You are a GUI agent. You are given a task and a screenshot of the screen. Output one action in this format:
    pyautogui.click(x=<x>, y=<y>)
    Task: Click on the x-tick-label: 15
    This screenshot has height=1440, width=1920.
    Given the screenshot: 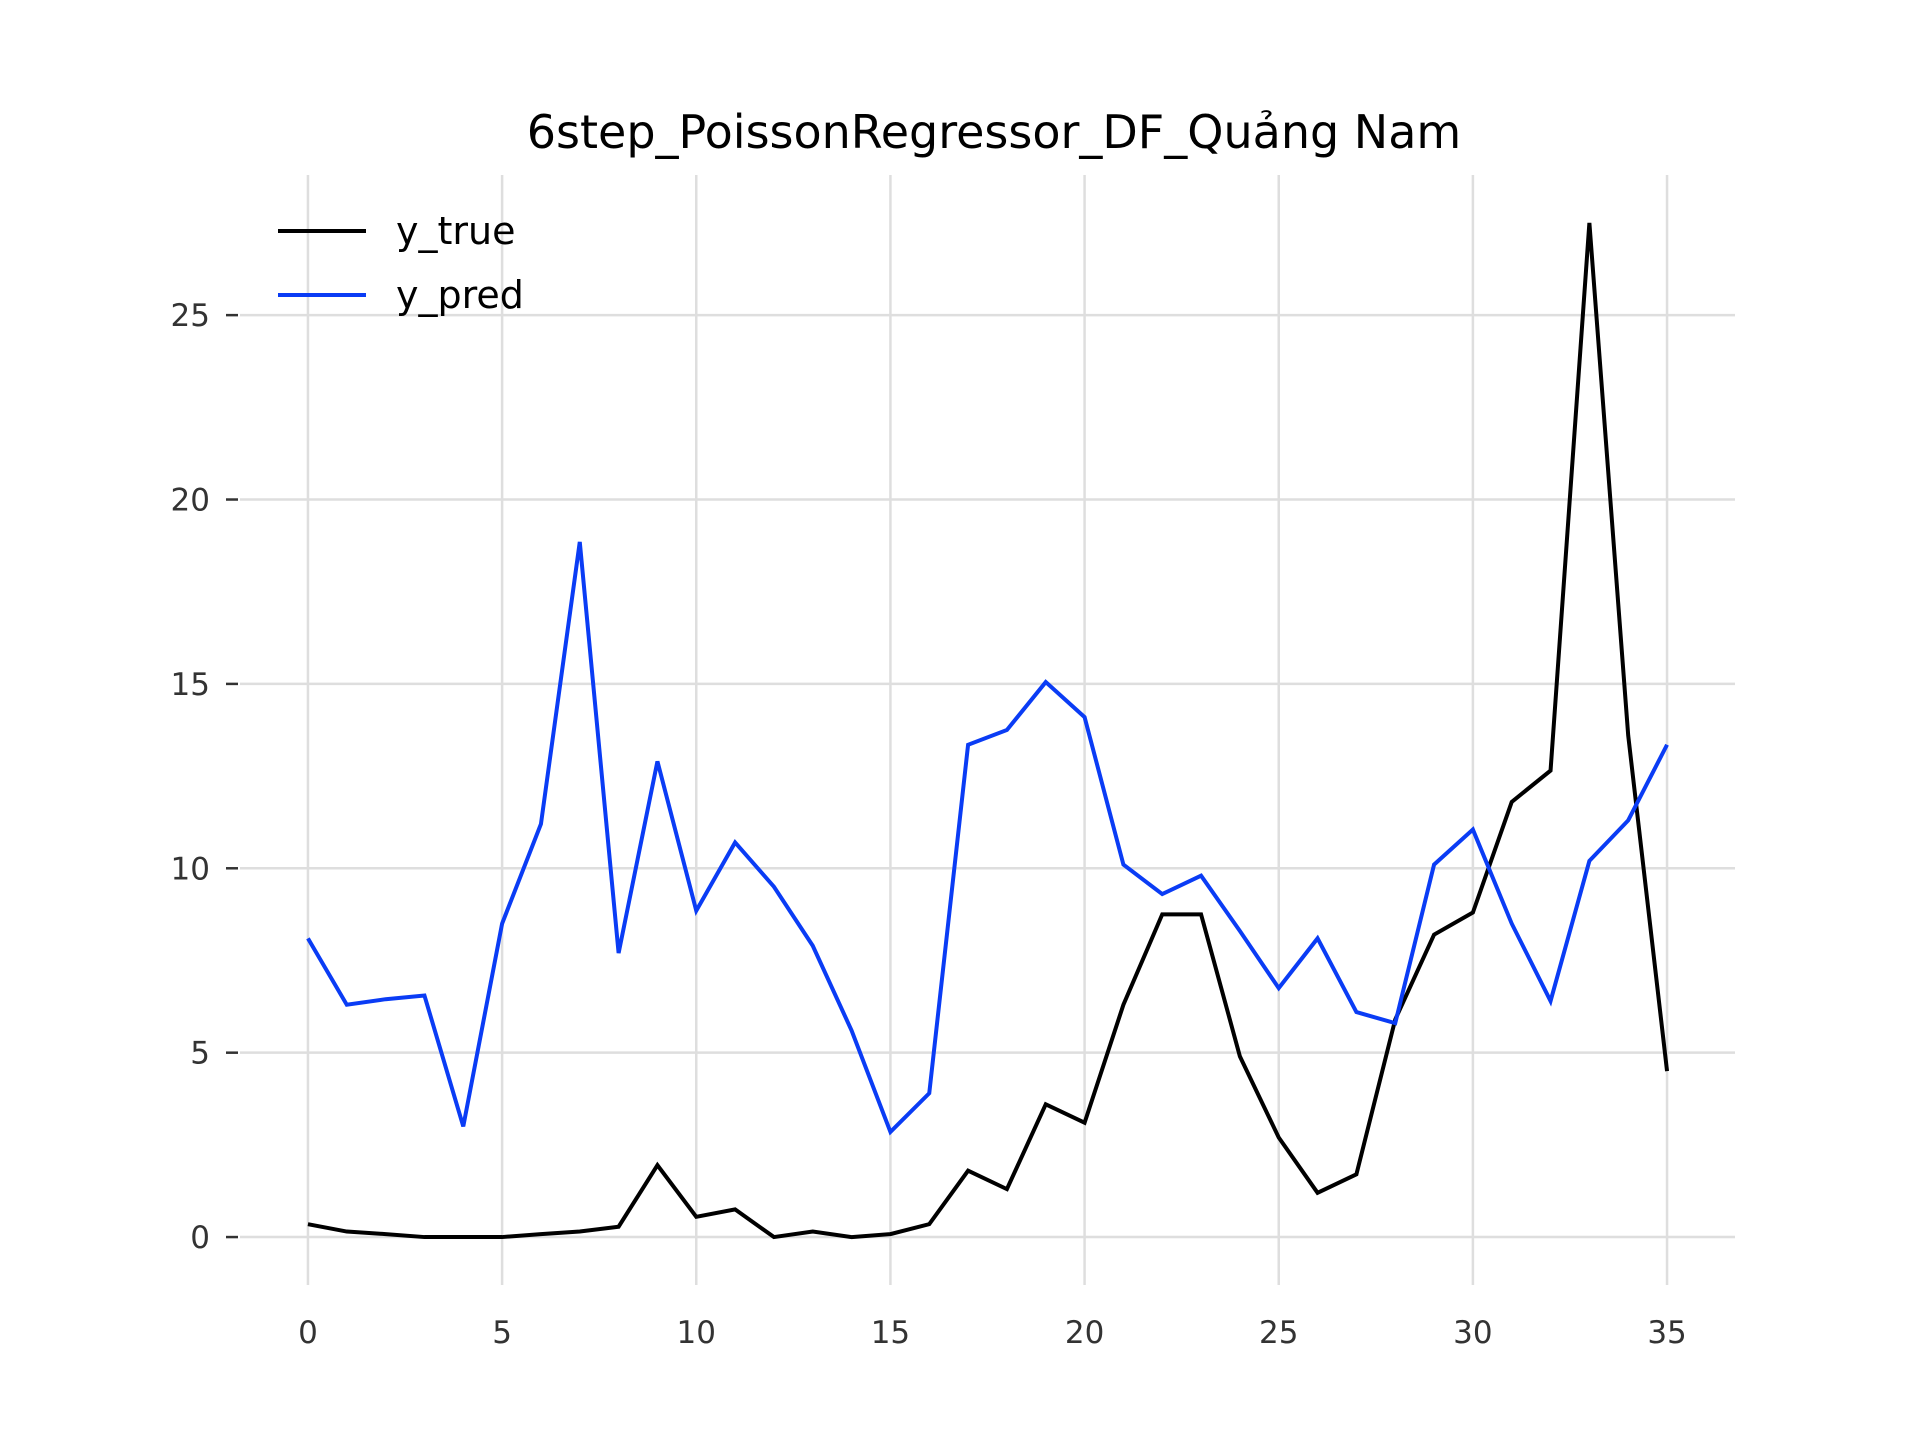 What is the action you would take?
    pyautogui.click(x=890, y=1333)
    